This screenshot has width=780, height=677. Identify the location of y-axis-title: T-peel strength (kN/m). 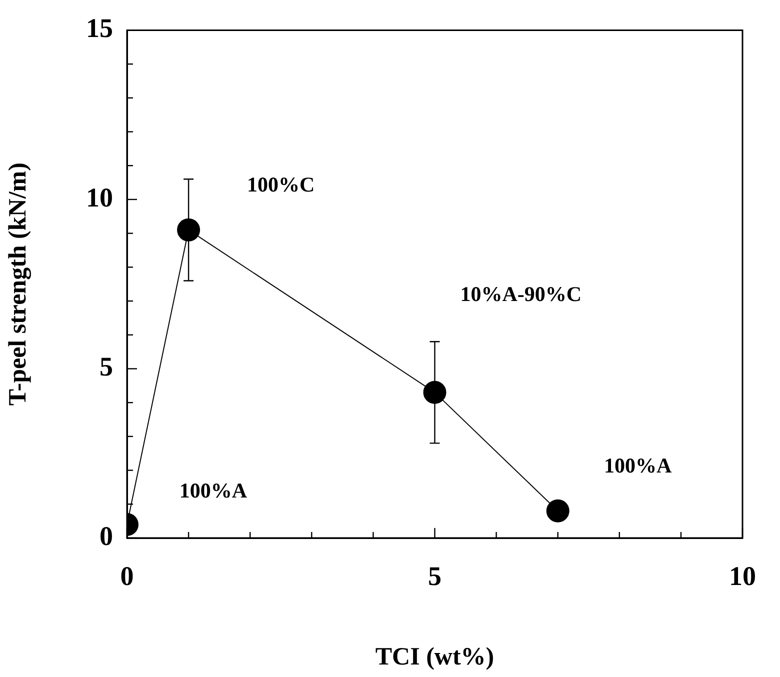
(18, 284).